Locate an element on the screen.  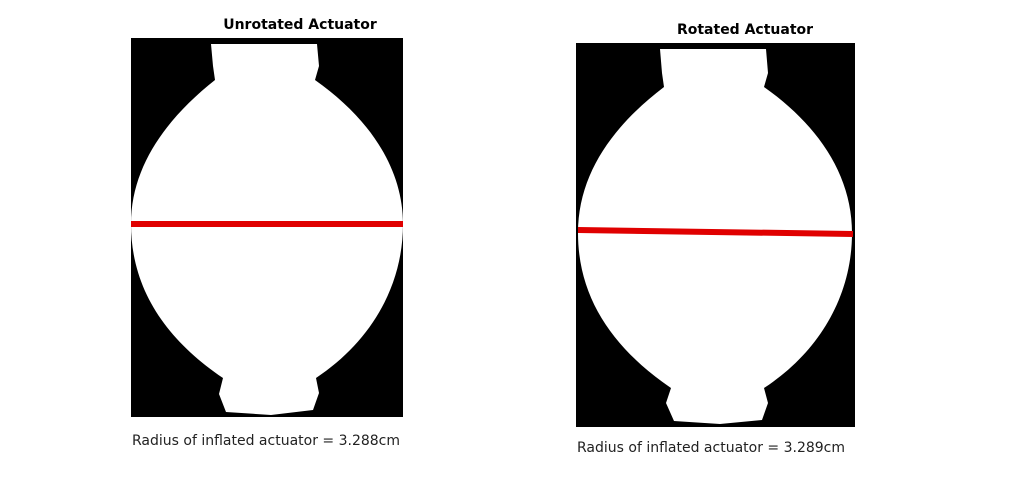
unrotated-panel-title: Unrotated Actuator is located at coordinates (300, 25).